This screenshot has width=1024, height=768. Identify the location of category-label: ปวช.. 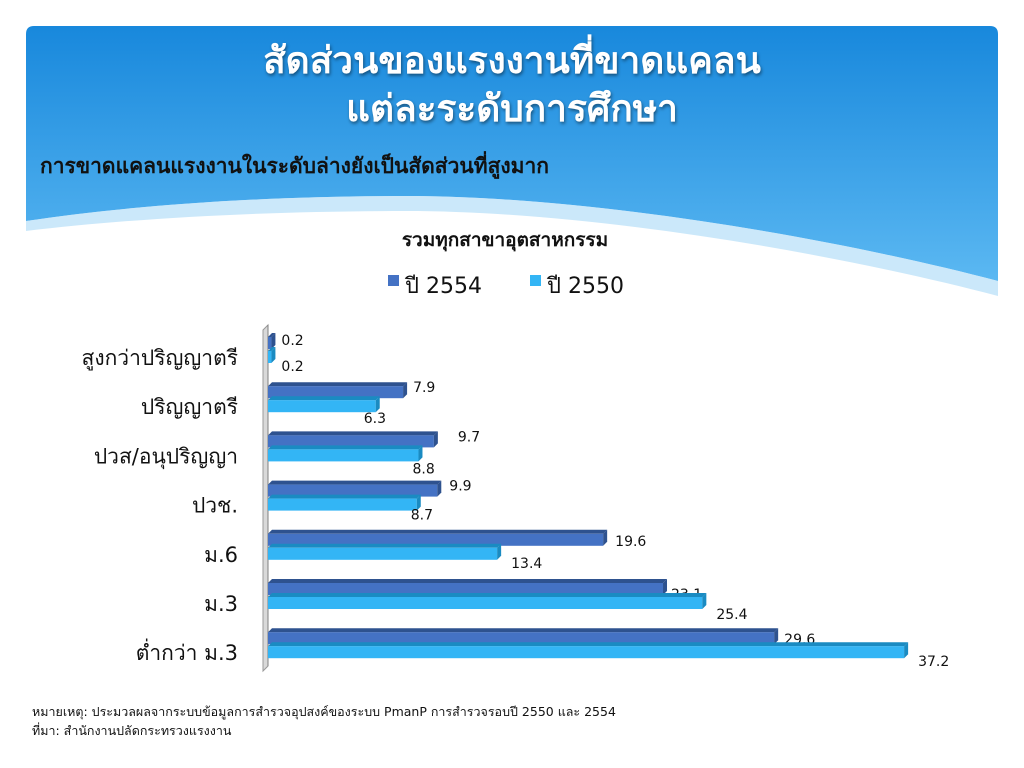
(215, 506).